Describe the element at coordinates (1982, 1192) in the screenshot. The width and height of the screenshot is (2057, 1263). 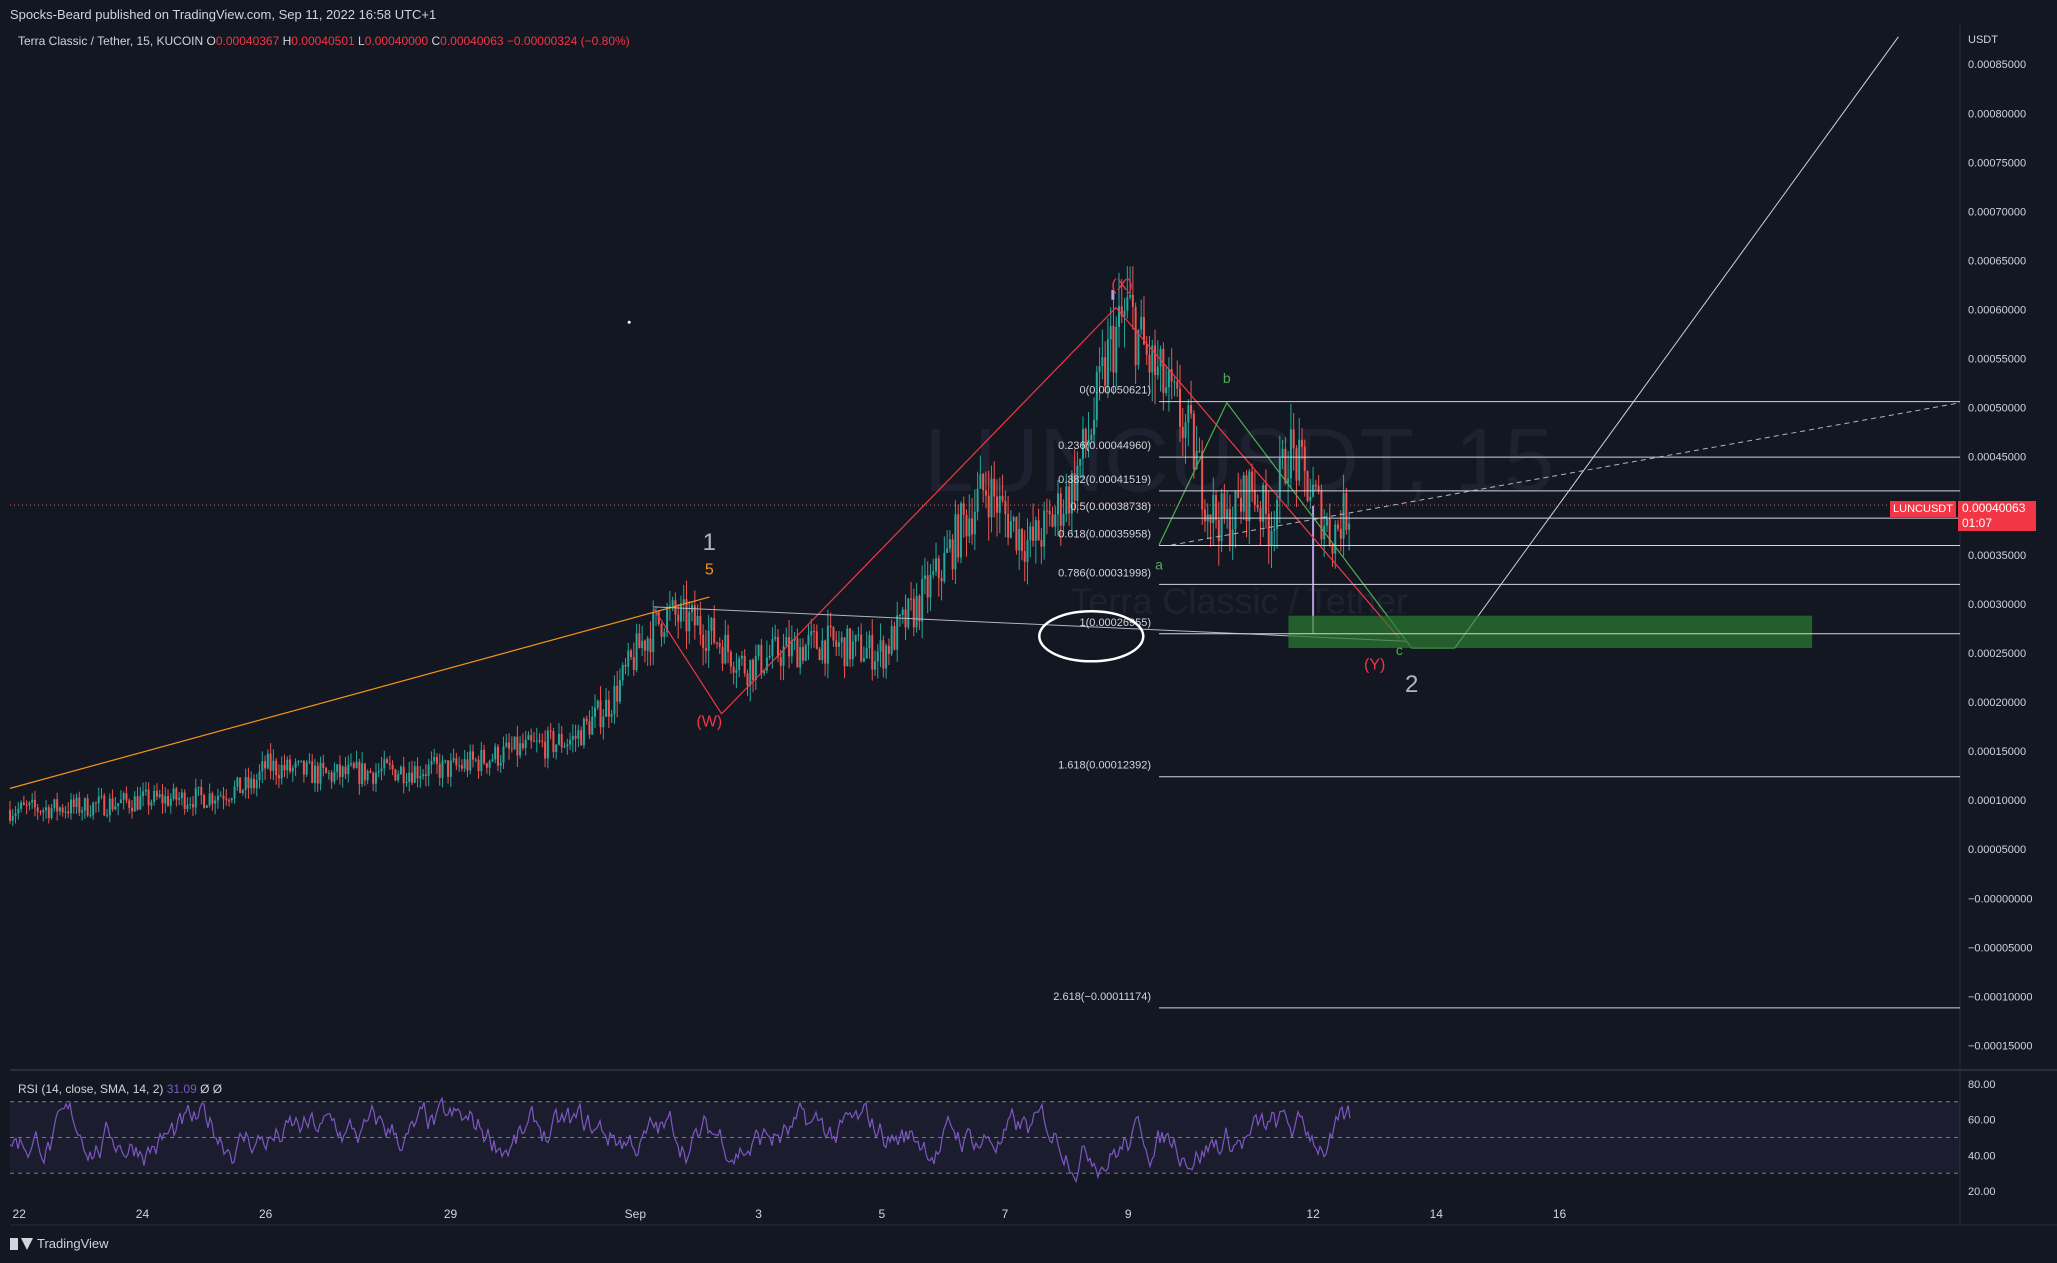
I see `rsi-tick-label: 20.00` at that location.